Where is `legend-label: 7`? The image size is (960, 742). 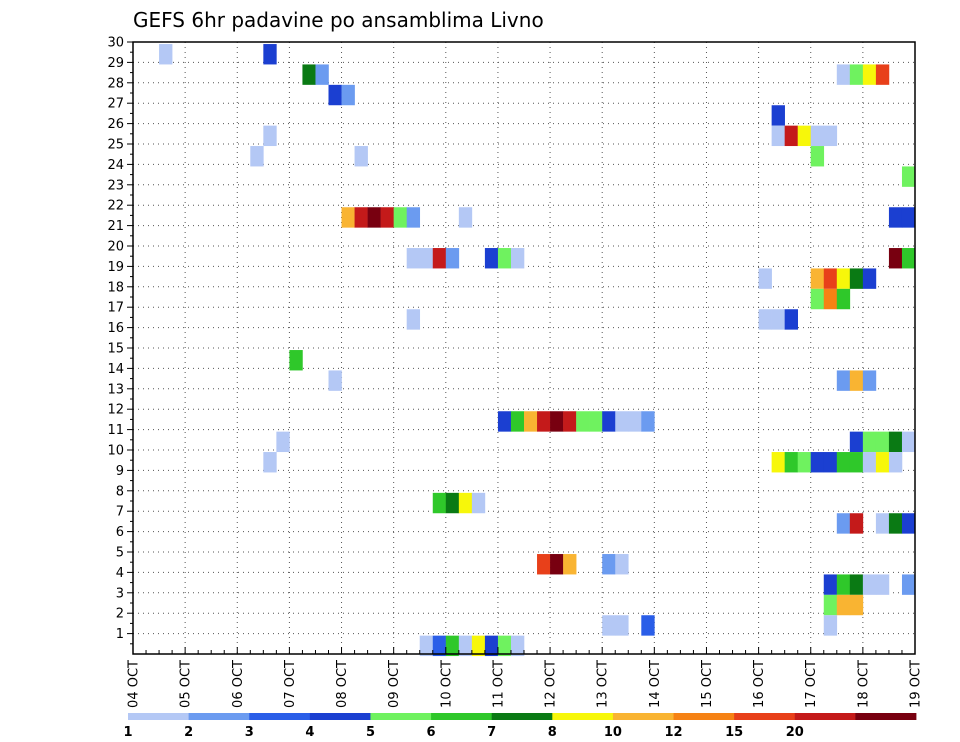 legend-label: 7 is located at coordinates (491, 732).